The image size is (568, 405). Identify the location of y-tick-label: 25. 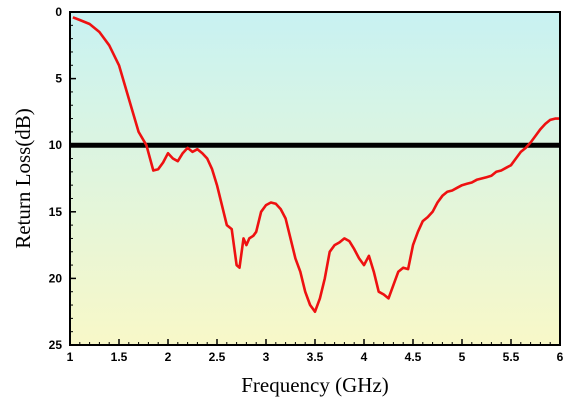
(56, 345).